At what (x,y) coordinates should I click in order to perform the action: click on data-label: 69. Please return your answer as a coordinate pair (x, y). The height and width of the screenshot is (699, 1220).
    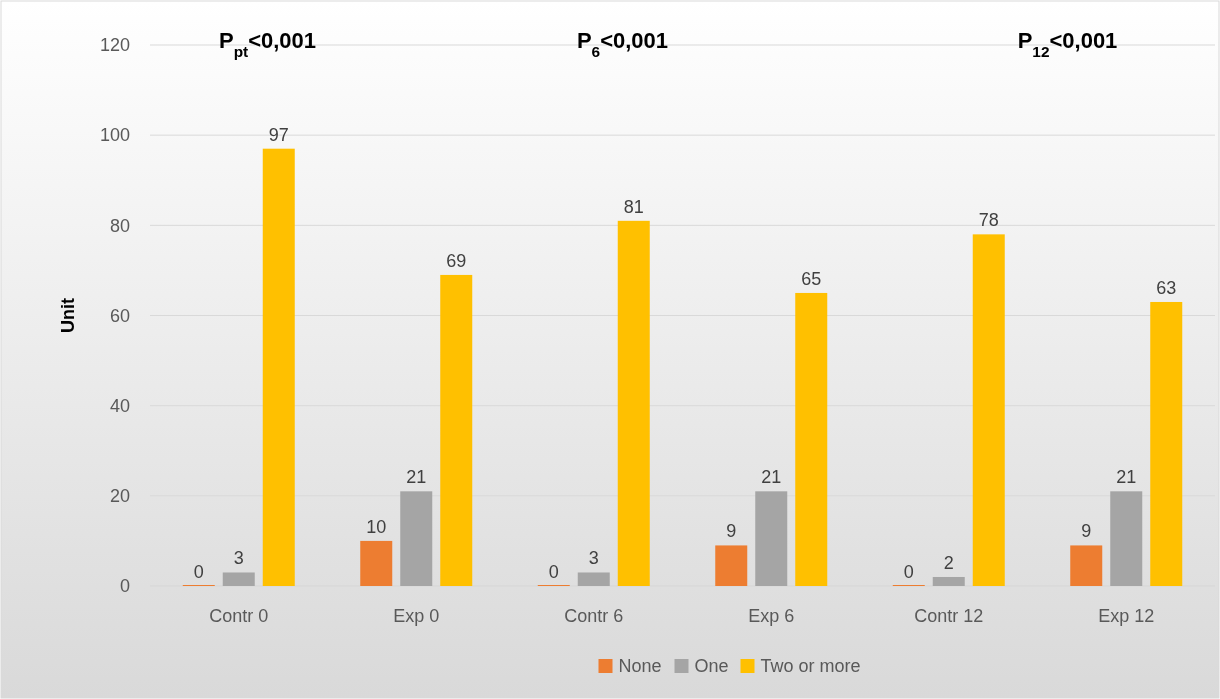
    Looking at the image, I should click on (456, 260).